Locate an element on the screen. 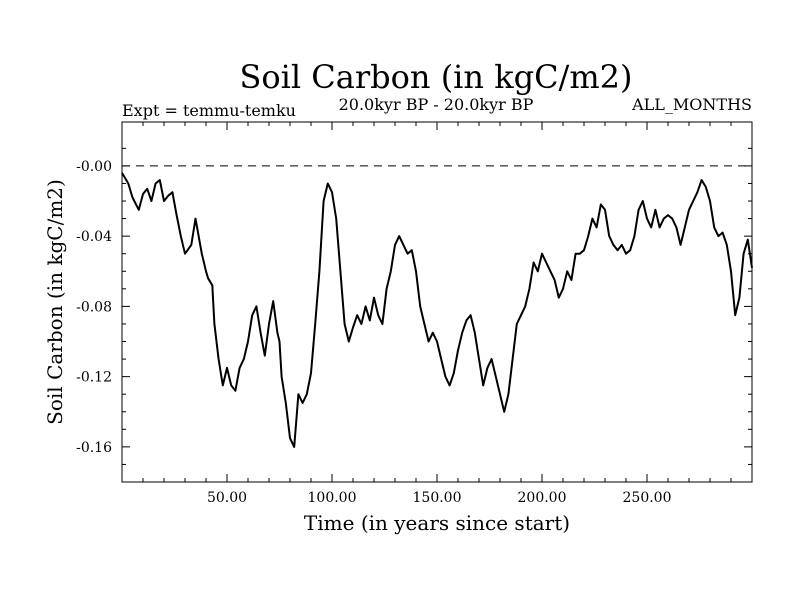 The width and height of the screenshot is (800, 600). x-axis-label: Time (in years since start) is located at coordinates (437, 523).